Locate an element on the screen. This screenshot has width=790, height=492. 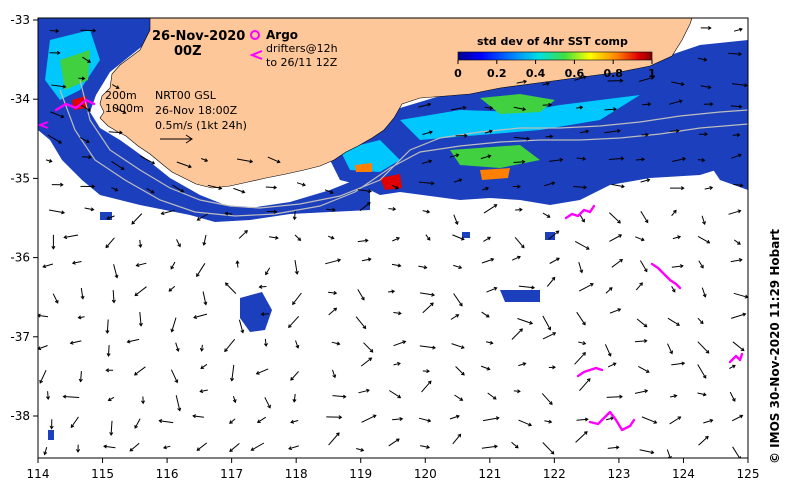
latitude-axis: -33 -34 -35 -36 -37 -38 is located at coordinates (24, 218).